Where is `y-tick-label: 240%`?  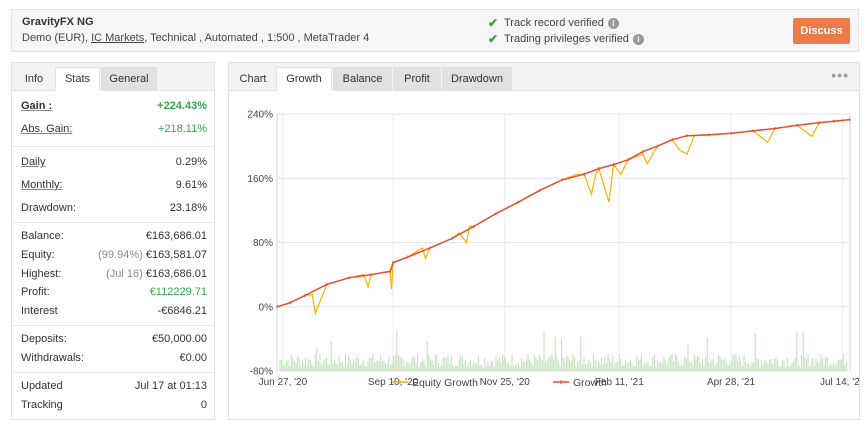
y-tick-label: 240% is located at coordinates (260, 115).